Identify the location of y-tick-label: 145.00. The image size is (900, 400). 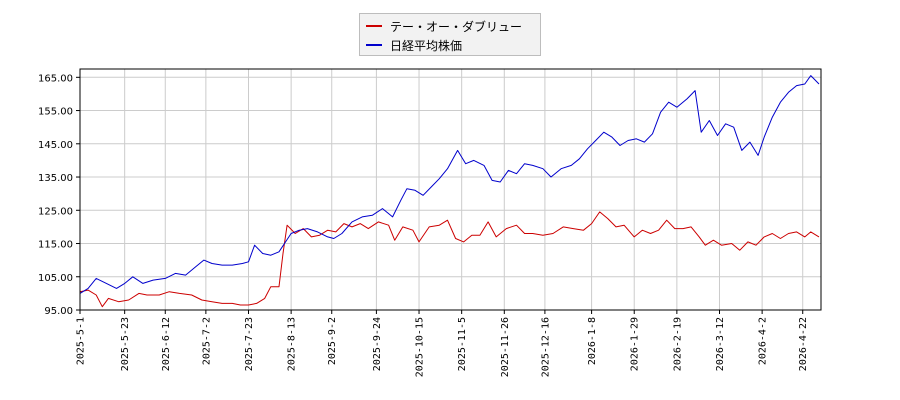
(55, 145).